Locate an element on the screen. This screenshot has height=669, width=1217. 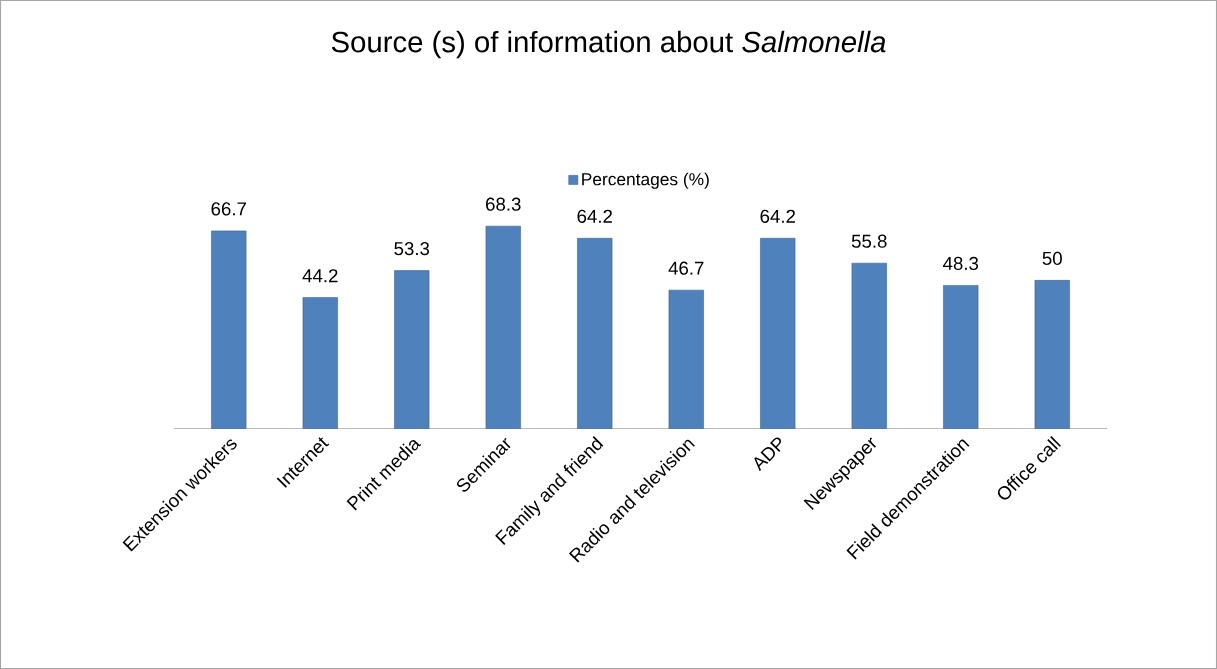
data-label: 55.8 is located at coordinates (869, 241).